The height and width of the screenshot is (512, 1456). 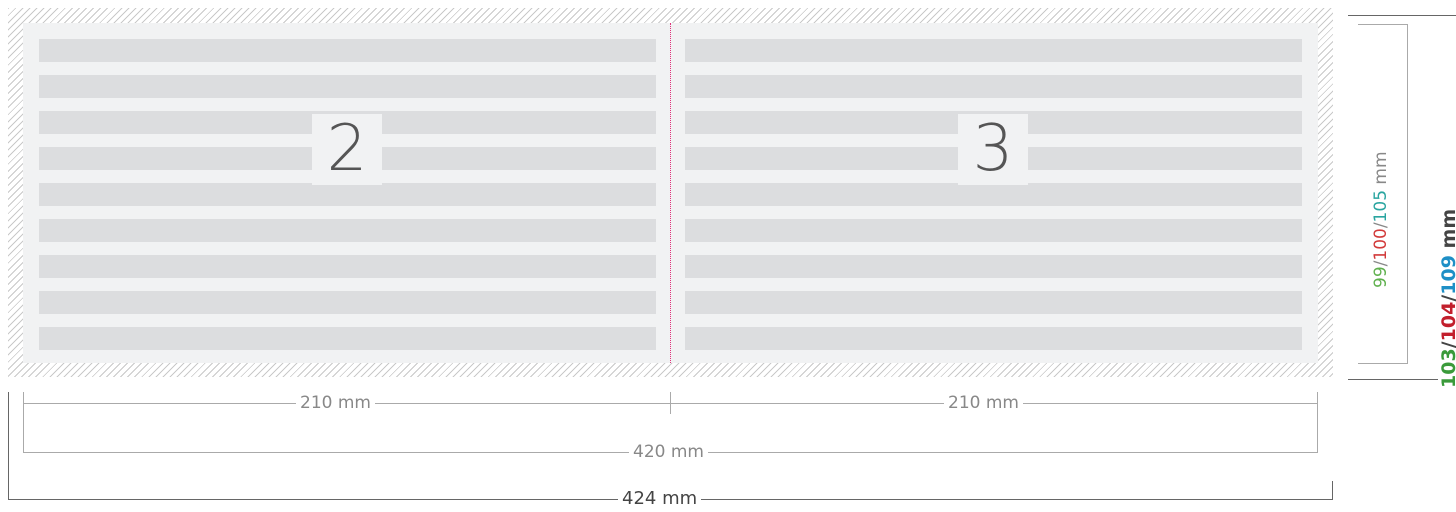 I want to click on dim-424-left-tick, so click(x=8, y=446).